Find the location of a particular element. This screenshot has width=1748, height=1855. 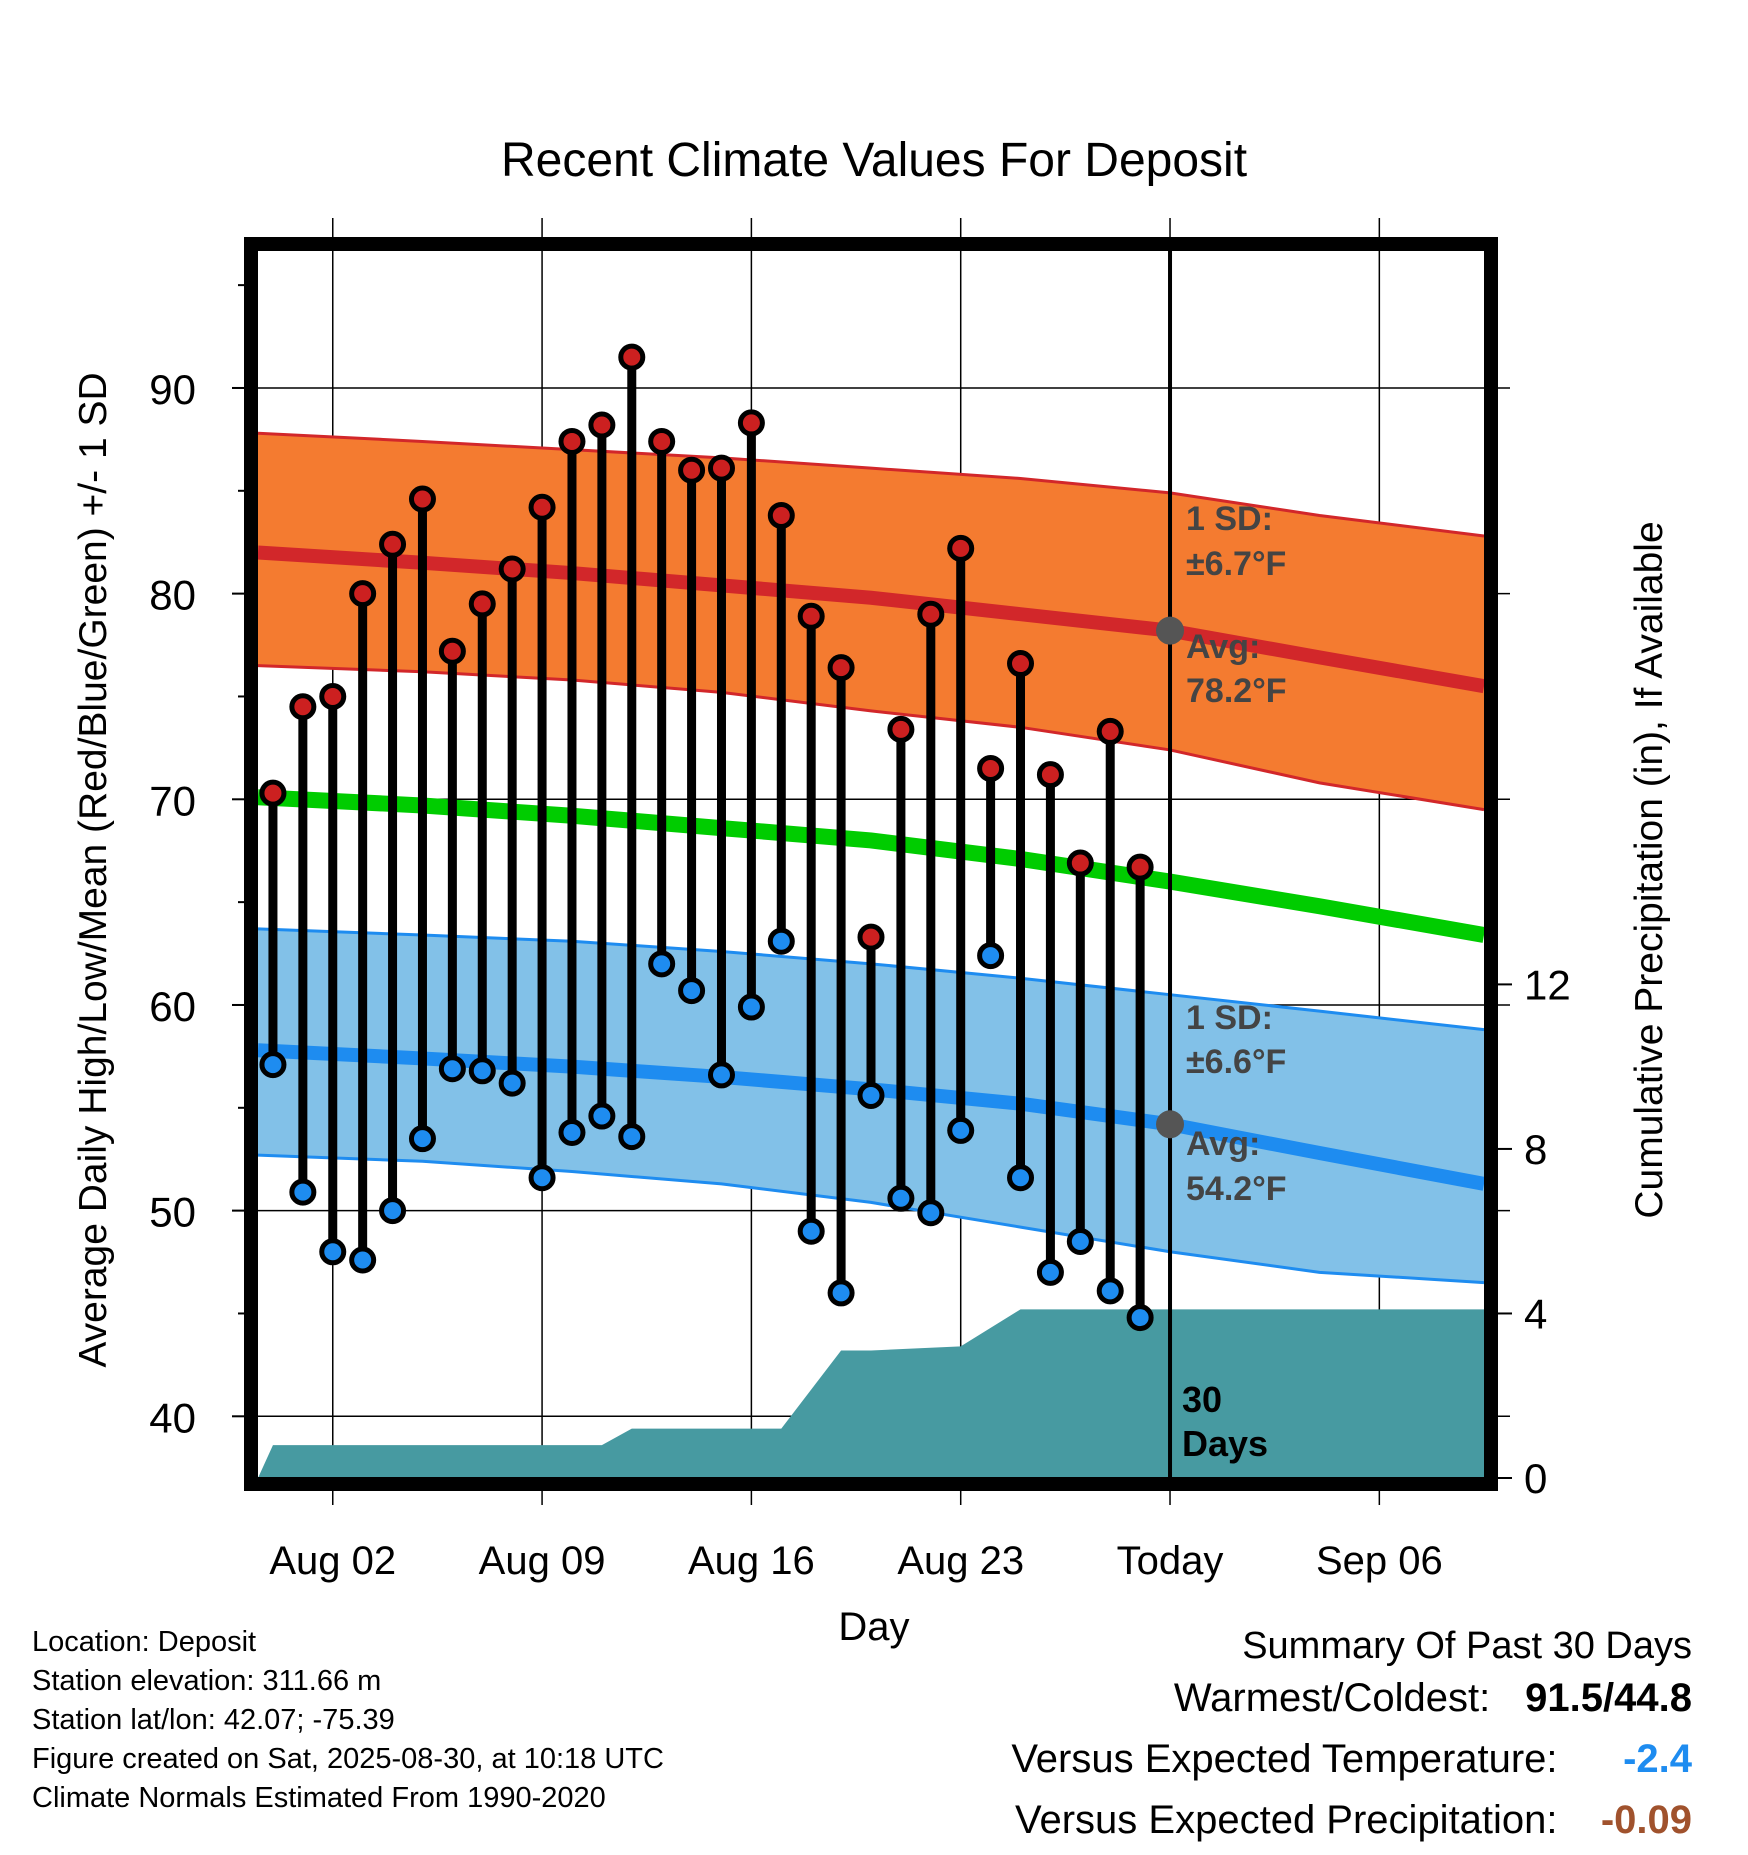

precipitation-area is located at coordinates (871, 1393).